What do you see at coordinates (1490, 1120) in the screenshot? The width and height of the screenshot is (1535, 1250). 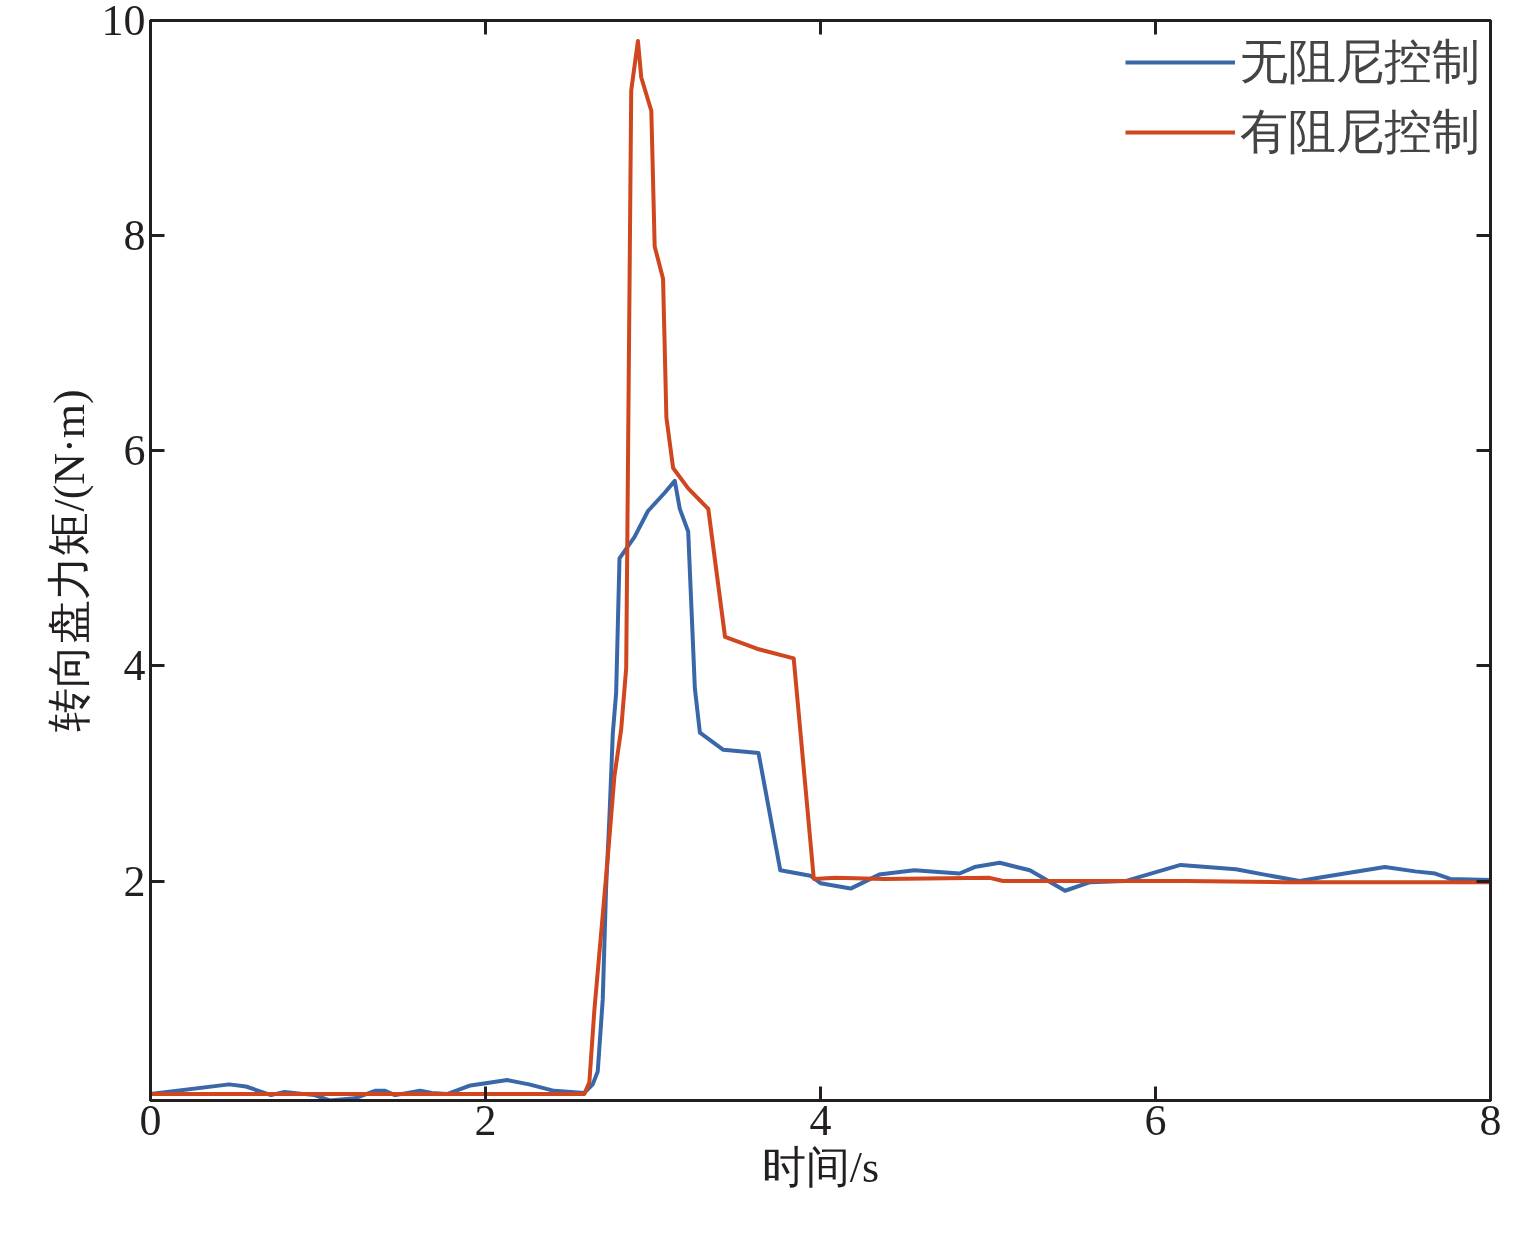 I see `x-tick-label: 8` at bounding box center [1490, 1120].